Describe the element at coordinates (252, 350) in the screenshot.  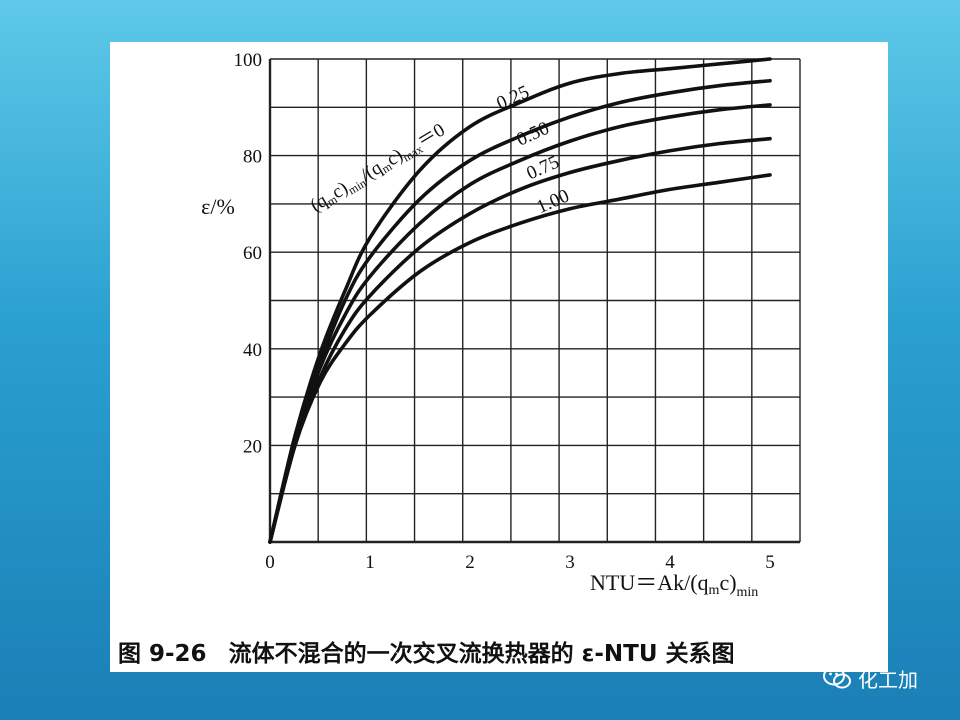
I see `y-tick-label: 40` at that location.